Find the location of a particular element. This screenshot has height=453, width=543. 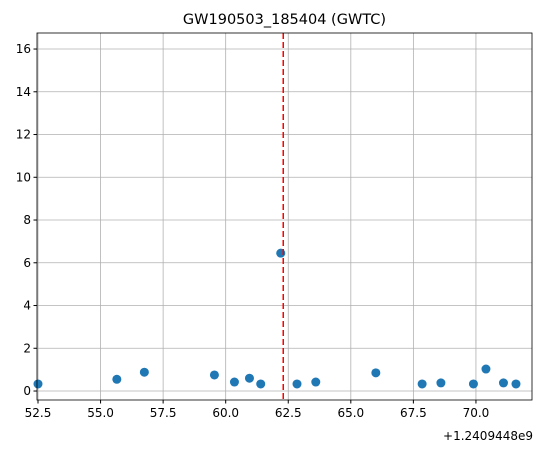

x-tick-label: 67.5 is located at coordinates (413, 413).